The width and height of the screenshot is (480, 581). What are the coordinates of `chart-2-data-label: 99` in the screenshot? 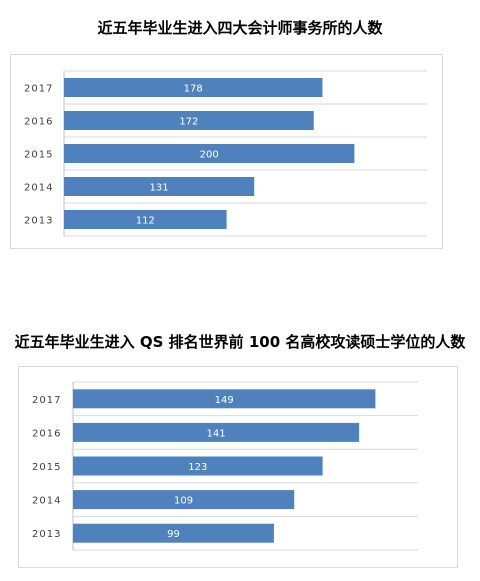 It's located at (173, 534).